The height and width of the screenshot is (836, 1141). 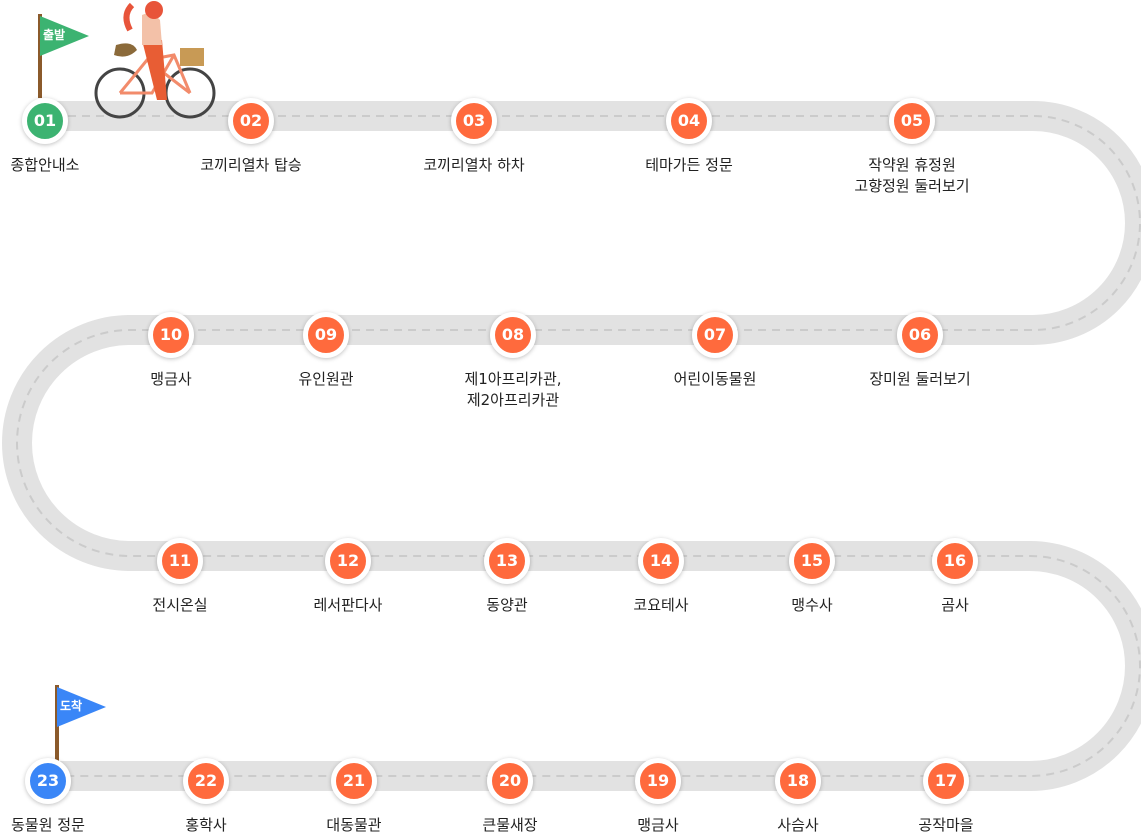 What do you see at coordinates (54, 35) in the screenshot?
I see `start-flag-label: 출발` at bounding box center [54, 35].